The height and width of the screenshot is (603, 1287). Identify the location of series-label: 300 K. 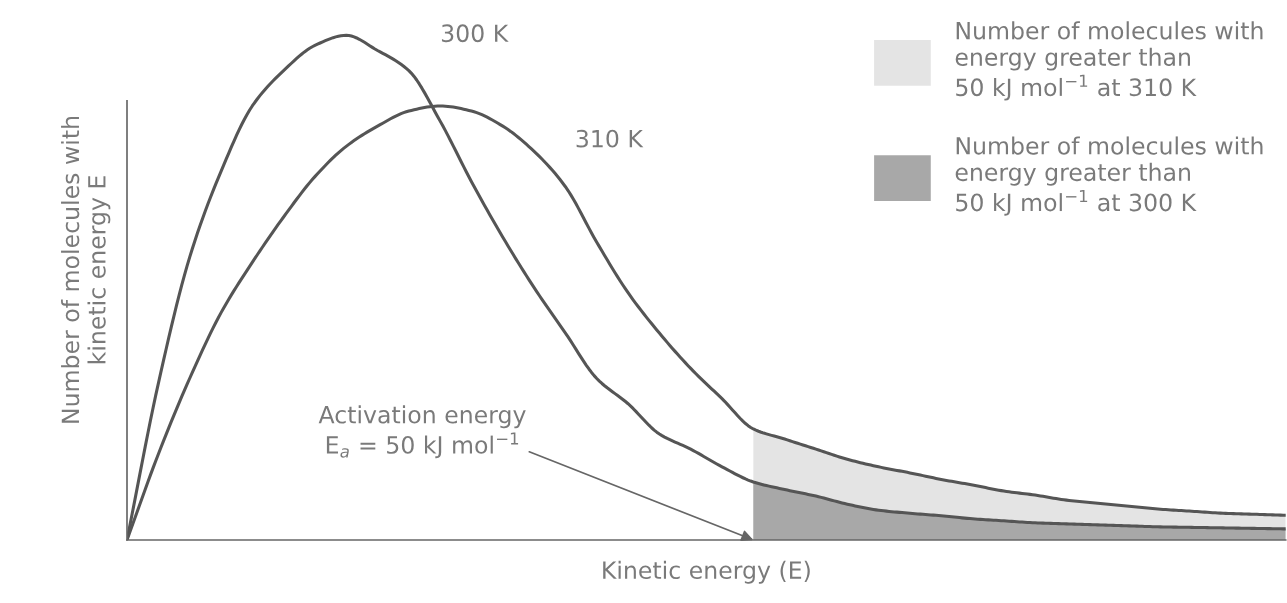
(475, 33).